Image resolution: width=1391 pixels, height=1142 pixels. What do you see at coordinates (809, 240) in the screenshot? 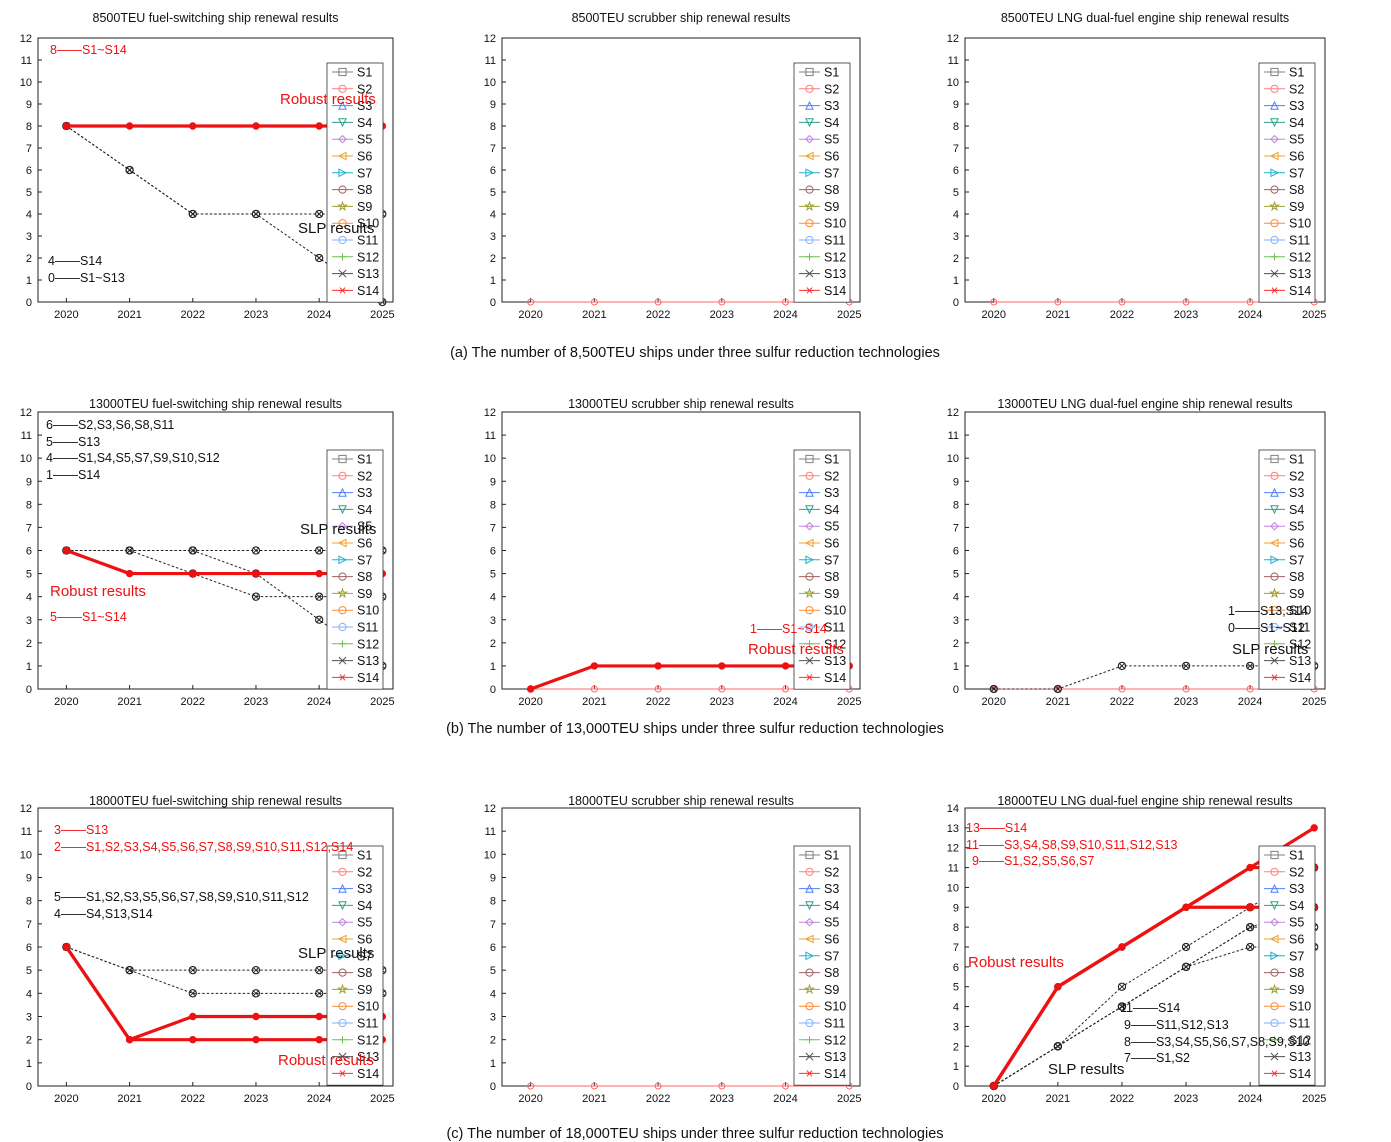
I see `legend-marker-s11` at bounding box center [809, 240].